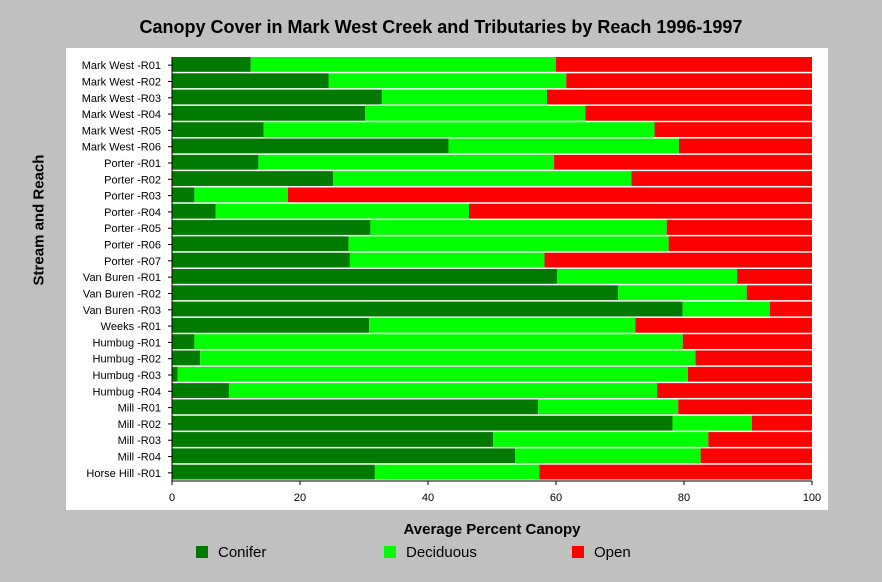  What do you see at coordinates (390, 552) in the screenshot?
I see `legend-swatch-deciduous` at bounding box center [390, 552].